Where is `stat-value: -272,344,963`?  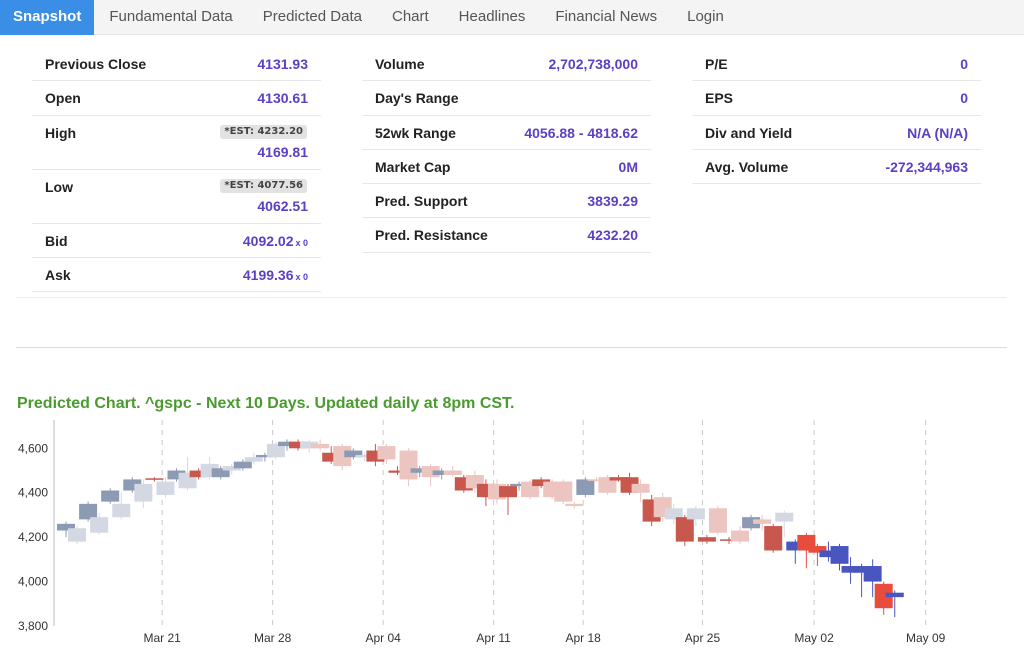 stat-value: -272,344,963 is located at coordinates (926, 167).